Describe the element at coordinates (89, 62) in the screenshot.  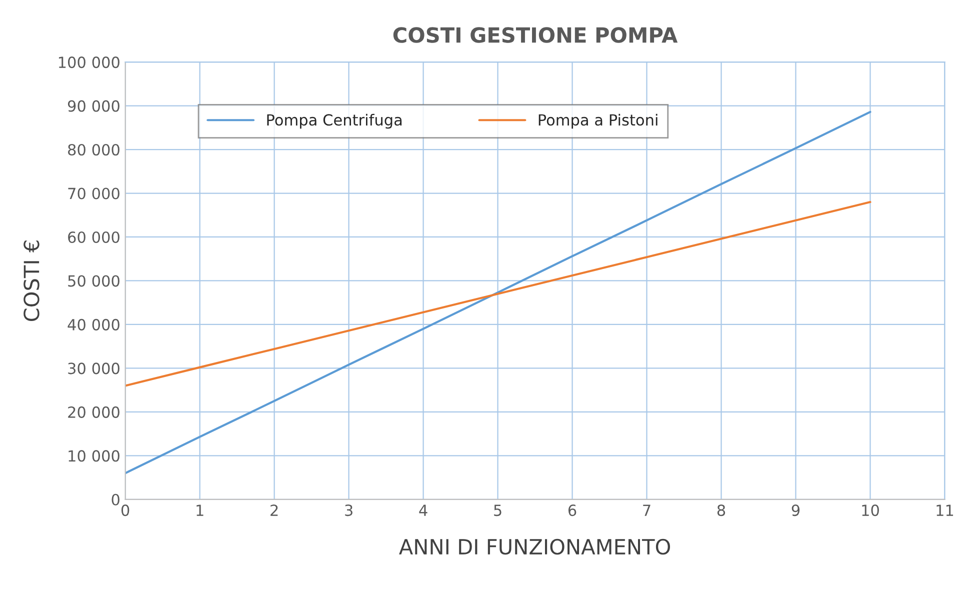
I see `y-tick-label: 100 000` at that location.